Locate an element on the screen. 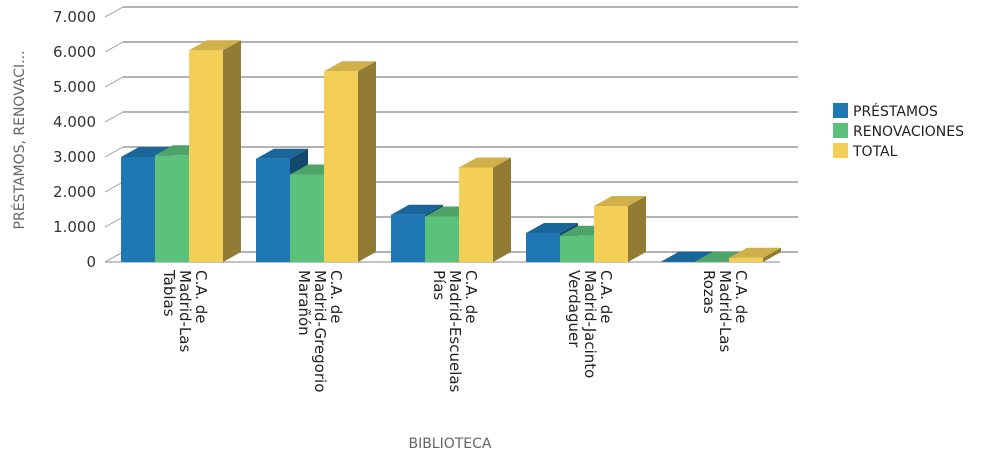 The width and height of the screenshot is (1000, 456). y-tick-label-0: 0 is located at coordinates (91, 262).